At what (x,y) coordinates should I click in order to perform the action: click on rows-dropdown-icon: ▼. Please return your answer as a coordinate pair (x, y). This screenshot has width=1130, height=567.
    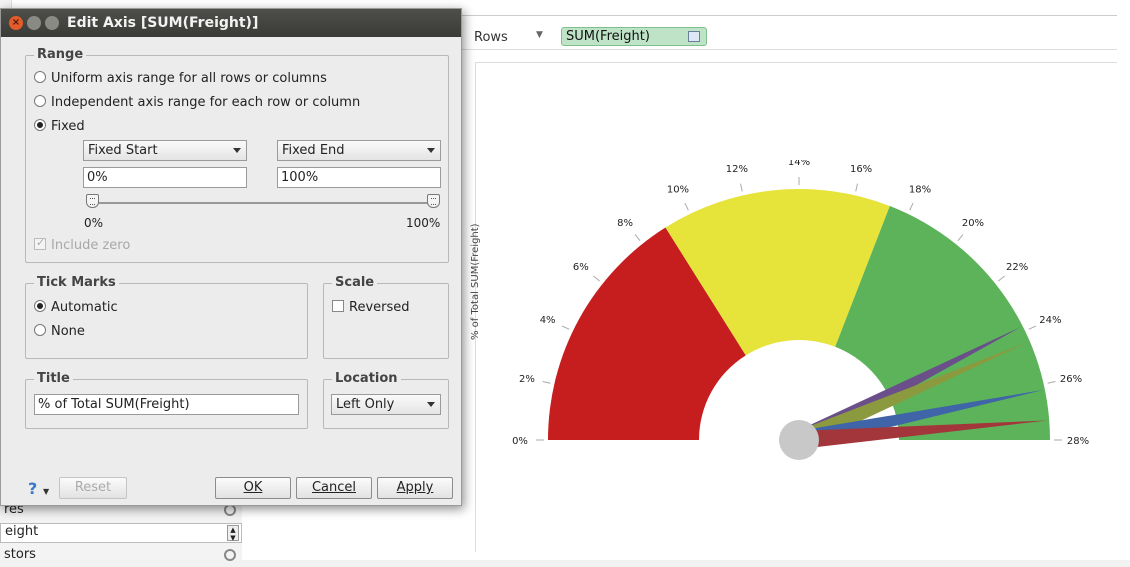
    Looking at the image, I should click on (539, 35).